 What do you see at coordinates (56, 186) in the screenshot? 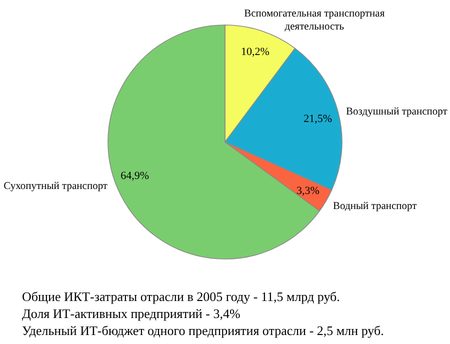
I see `slice-label: Сухопутный транспорт` at bounding box center [56, 186].